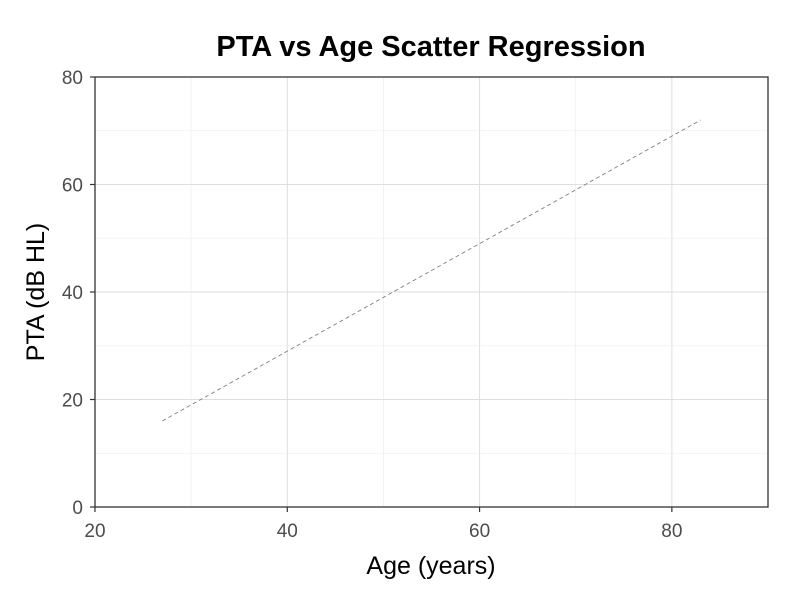 Image resolution: width=800 pixels, height=600 pixels. Describe the element at coordinates (77, 508) in the screenshot. I see `y-tick-label: 0` at that location.